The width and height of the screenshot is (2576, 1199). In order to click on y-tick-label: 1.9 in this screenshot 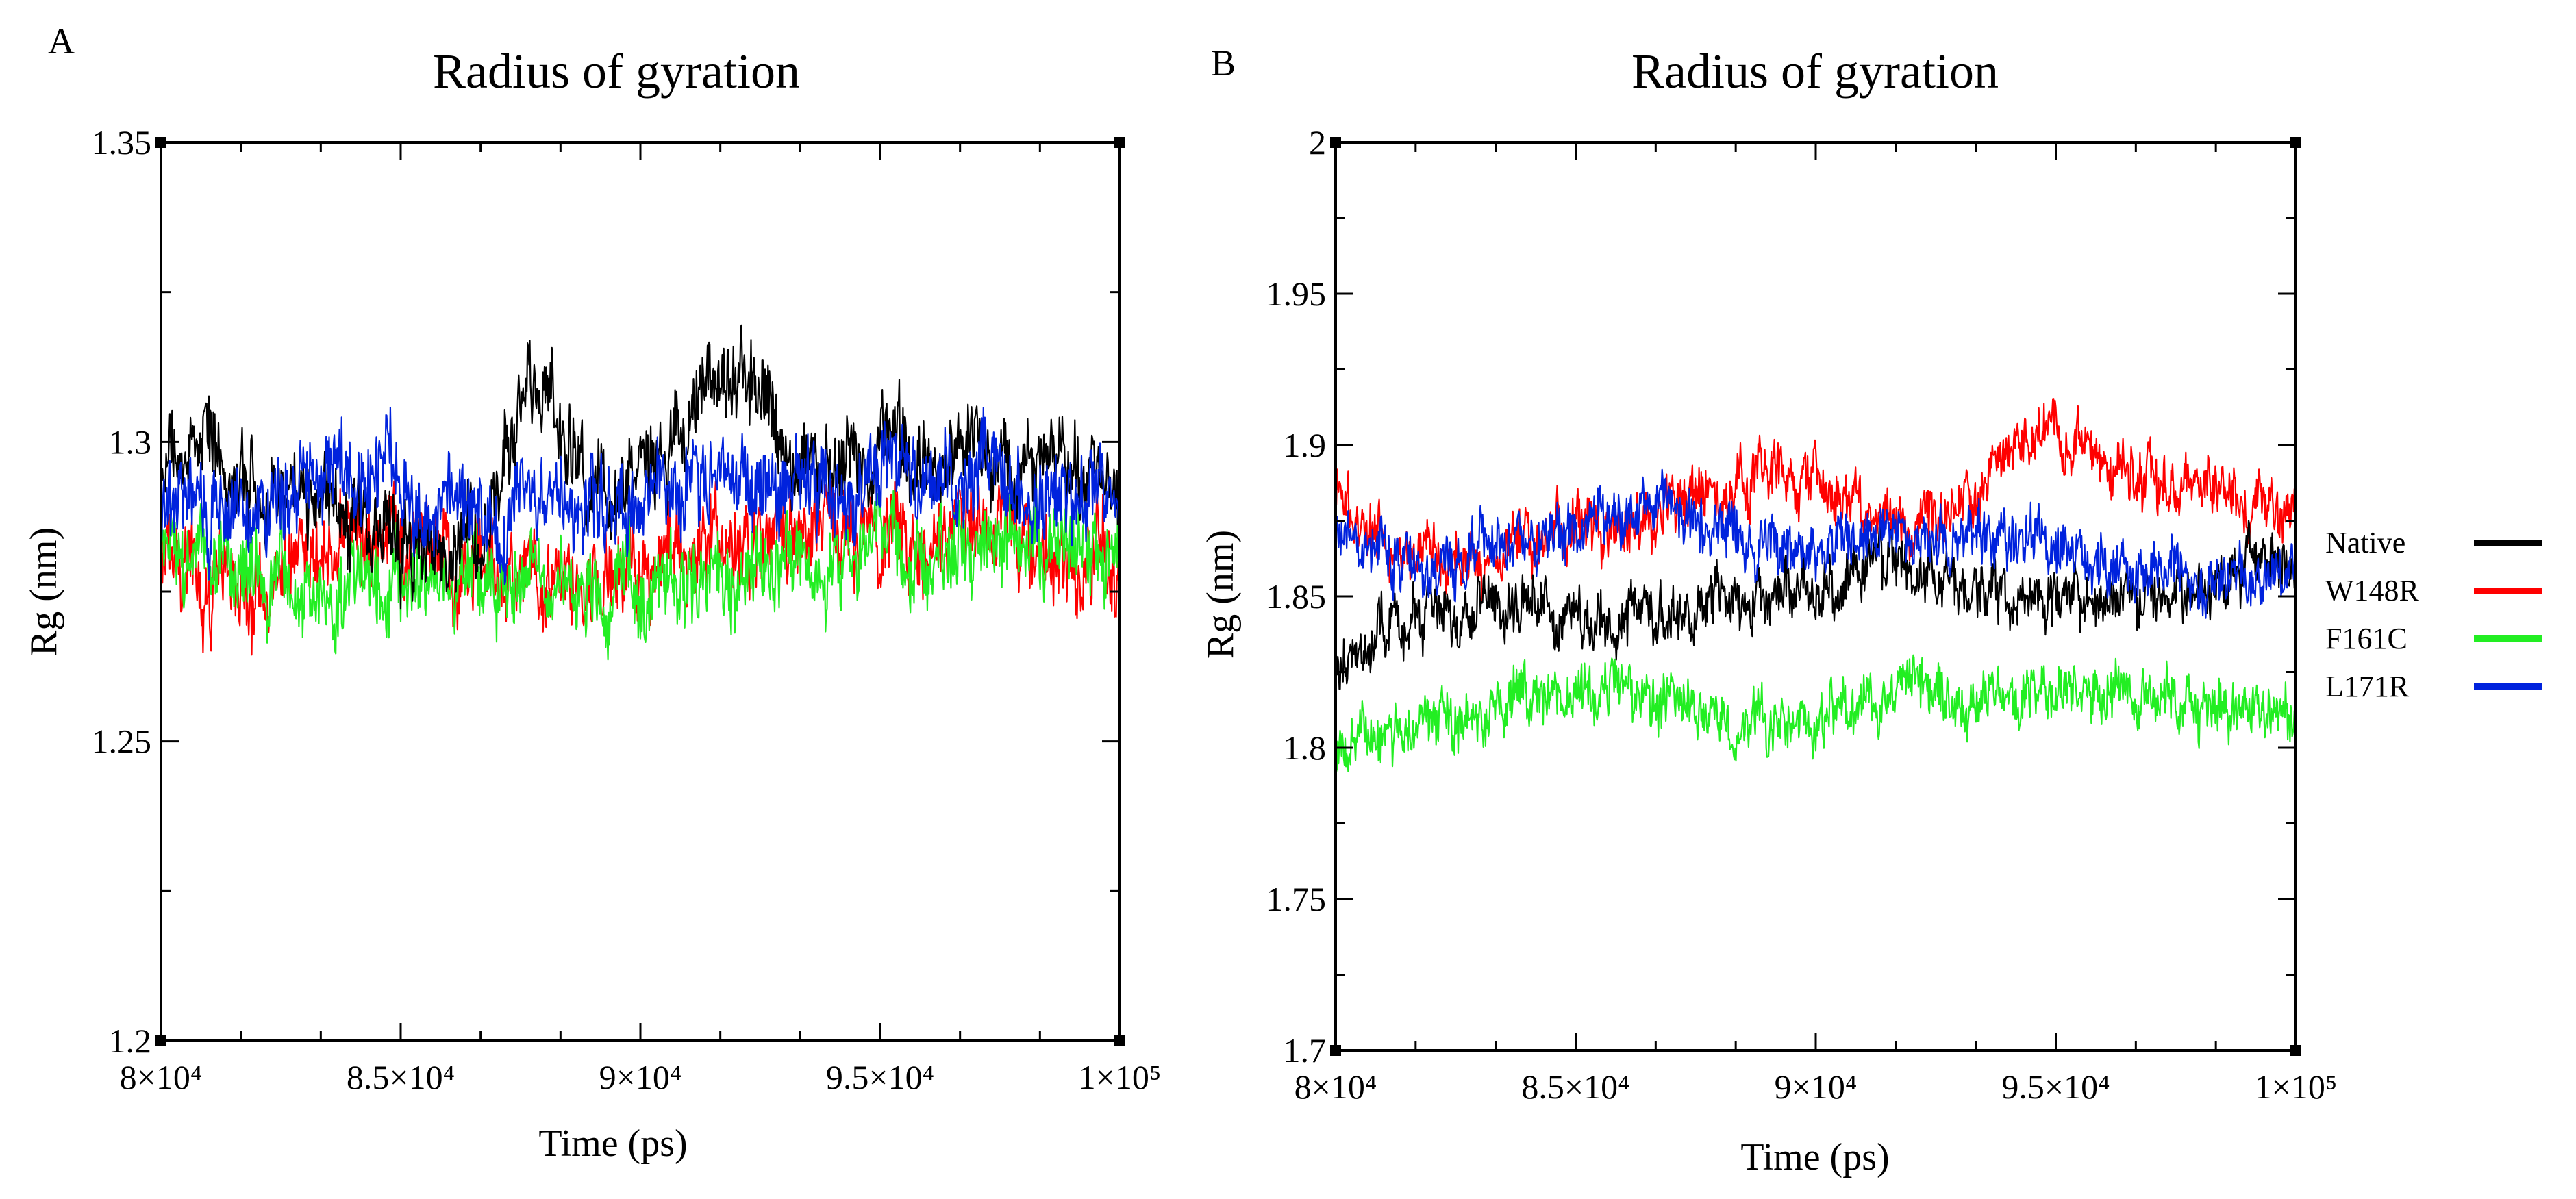, I will do `click(1305, 445)`.